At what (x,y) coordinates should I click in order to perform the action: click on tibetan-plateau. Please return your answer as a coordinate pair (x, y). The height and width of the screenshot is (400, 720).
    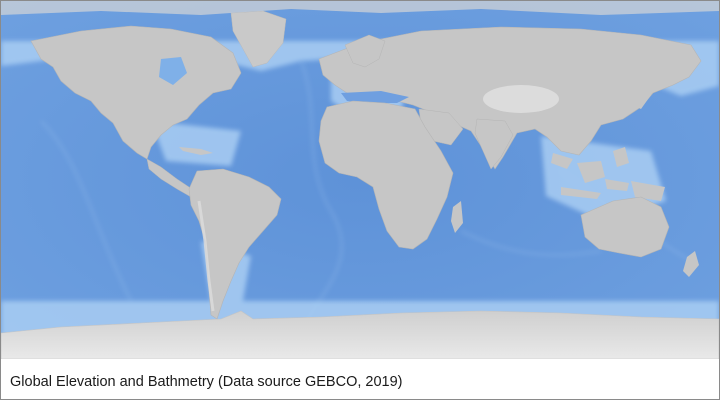
    Looking at the image, I should click on (521, 99).